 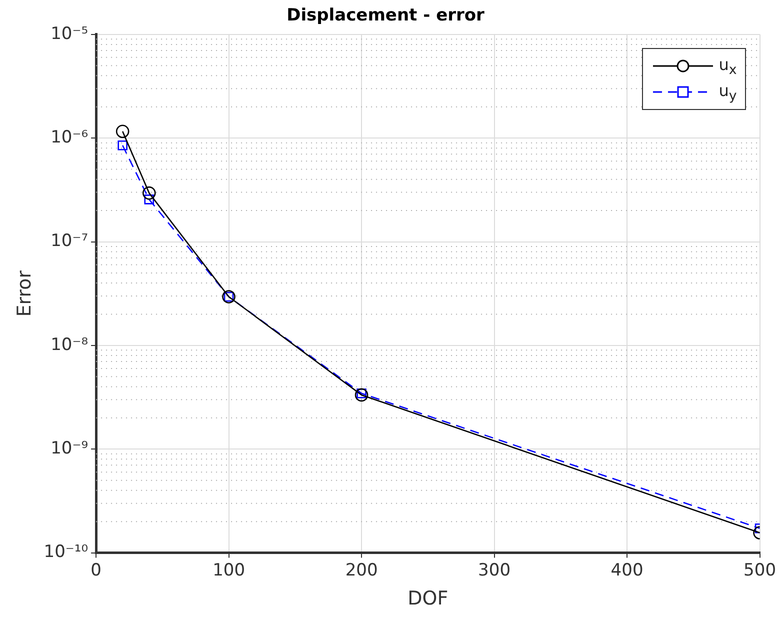 What do you see at coordinates (69, 34) in the screenshot?
I see `y-tick-label: 10⁻⁵` at bounding box center [69, 34].